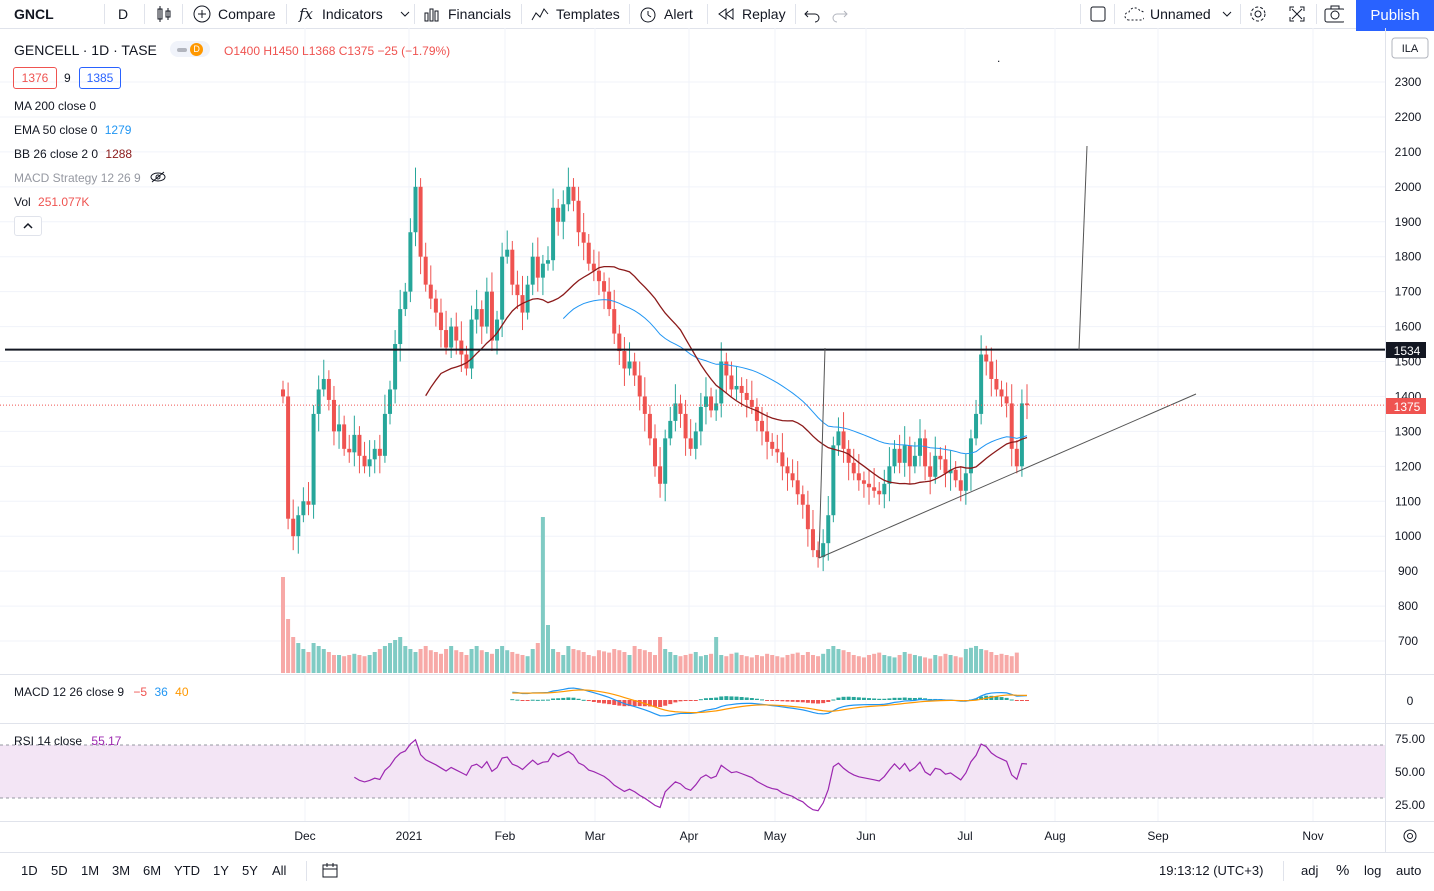 The height and width of the screenshot is (891, 1434). Describe the element at coordinates (1343, 870) in the screenshot. I see `percent-toggle: %` at that location.